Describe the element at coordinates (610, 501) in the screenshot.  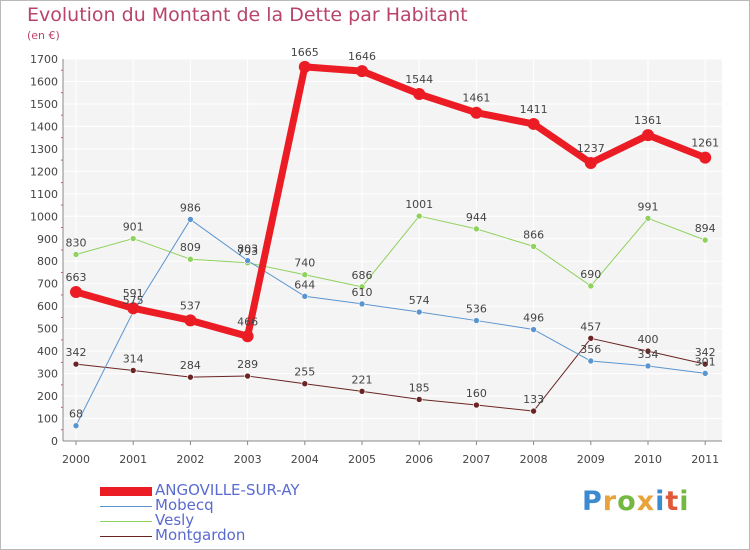
I see `logo-letter: r` at that location.